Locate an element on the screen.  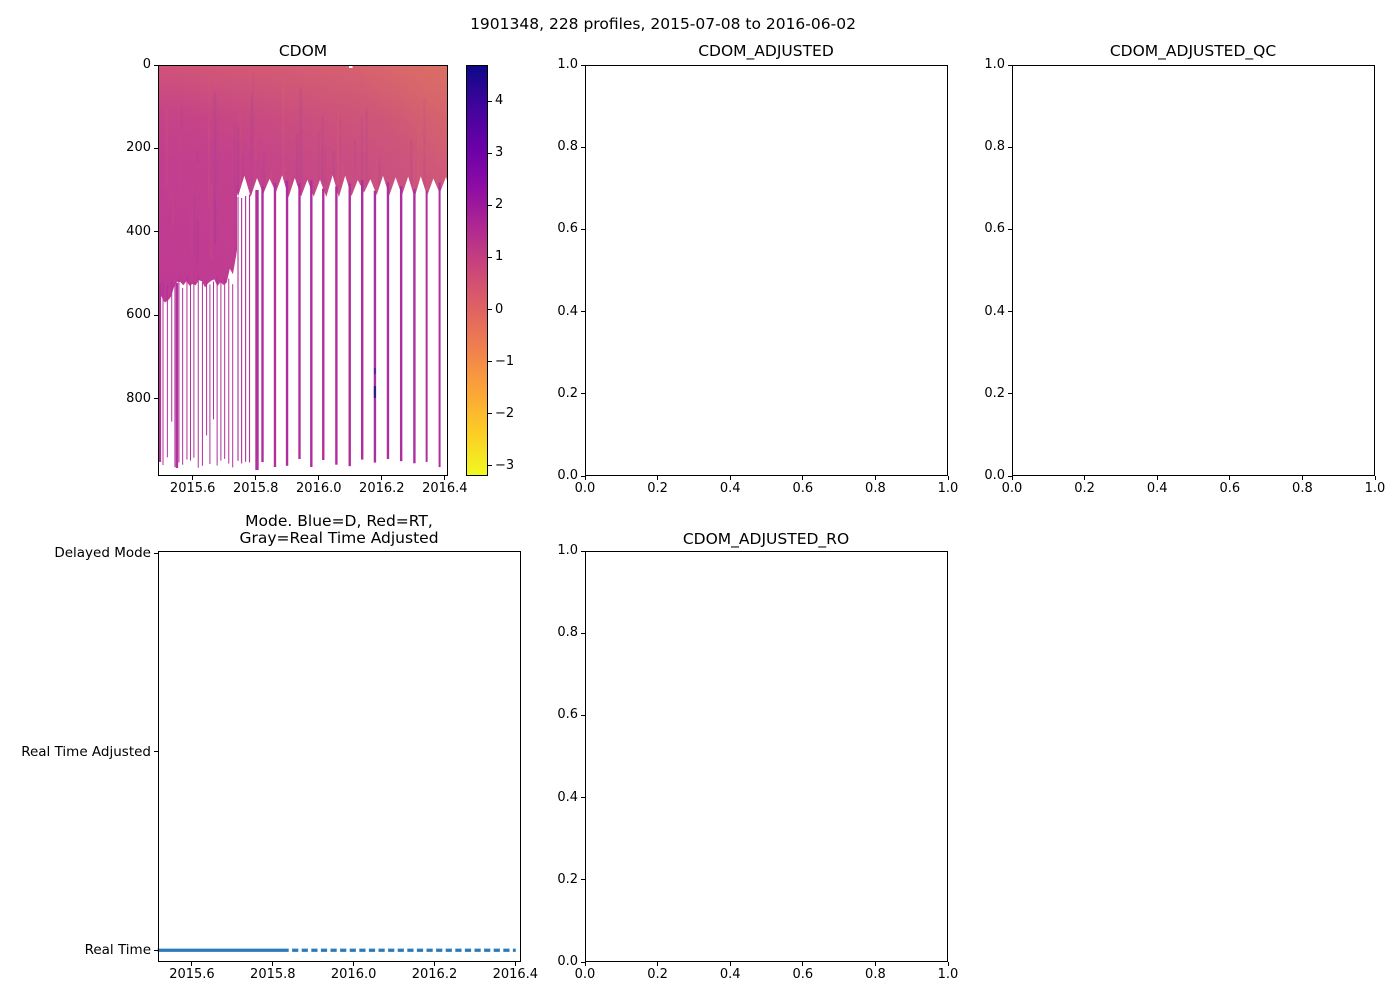
cdom-adjusted-qc-x-tick-label: 0.2 is located at coordinates (1084, 488).